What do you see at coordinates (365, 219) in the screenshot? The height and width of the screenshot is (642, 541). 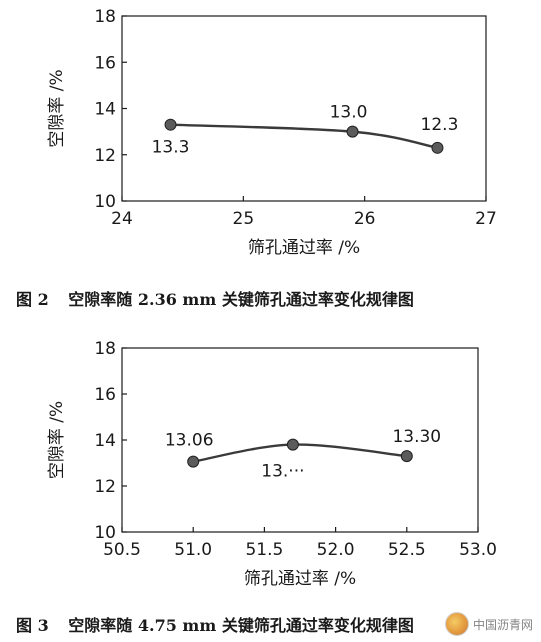 I see `x-tick-label: 26` at bounding box center [365, 219].